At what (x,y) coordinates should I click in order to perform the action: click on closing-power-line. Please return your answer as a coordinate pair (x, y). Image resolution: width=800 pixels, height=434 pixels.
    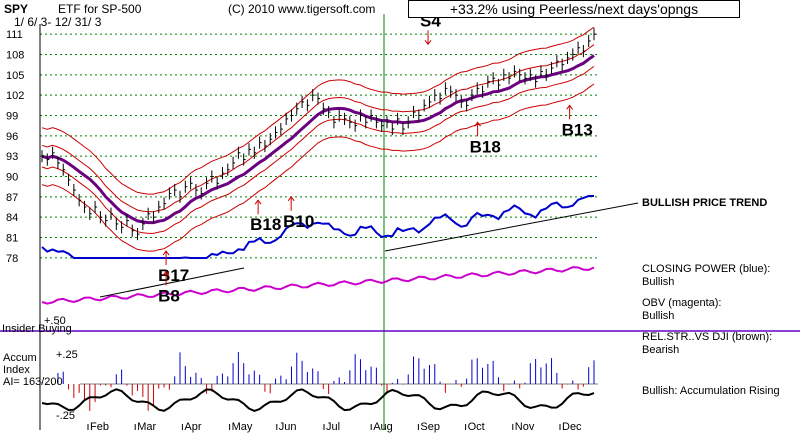
    Looking at the image, I should click on (317, 227).